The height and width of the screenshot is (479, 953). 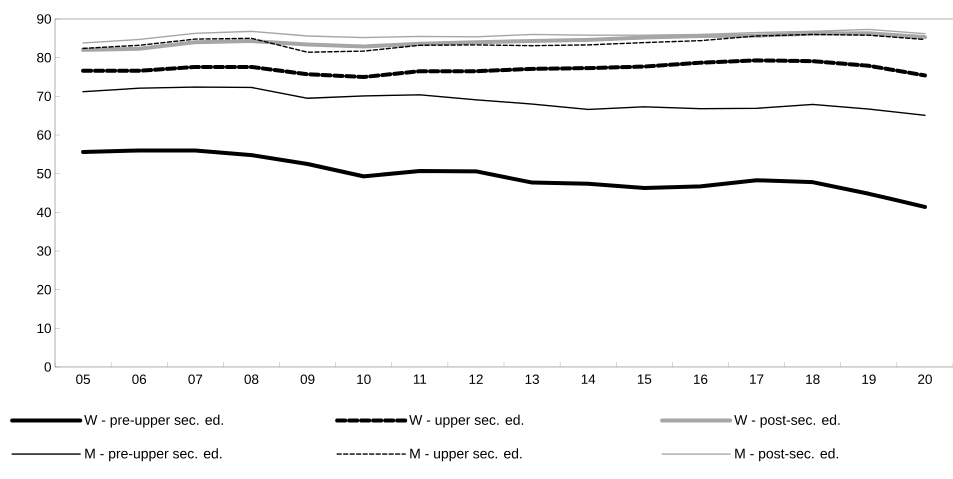 What do you see at coordinates (757, 379) in the screenshot?
I see `x-tick-label: 17` at bounding box center [757, 379].